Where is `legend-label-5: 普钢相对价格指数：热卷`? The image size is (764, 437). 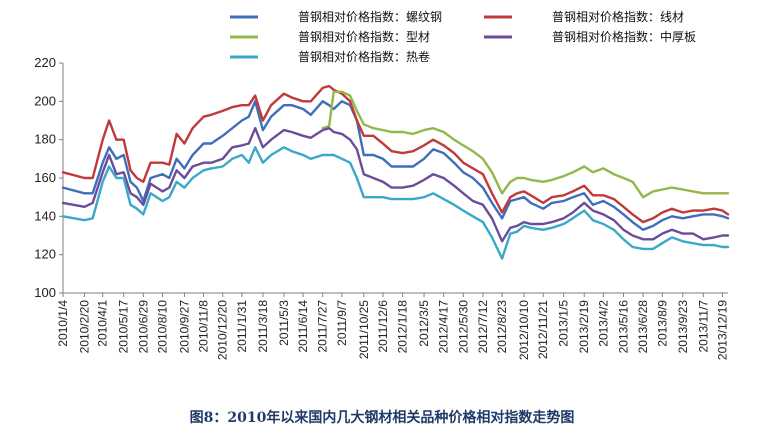 legend-label-5: 普钢相对价格指数：热卷 is located at coordinates (364, 56).